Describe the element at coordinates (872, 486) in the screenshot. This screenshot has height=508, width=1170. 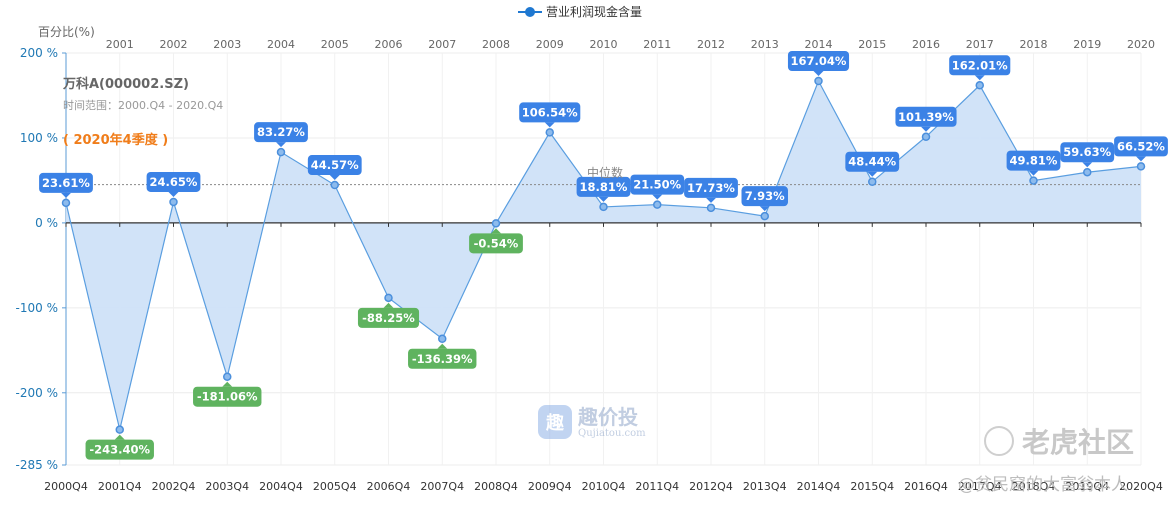
I see `x-tick-label: 2015Q4` at that location.